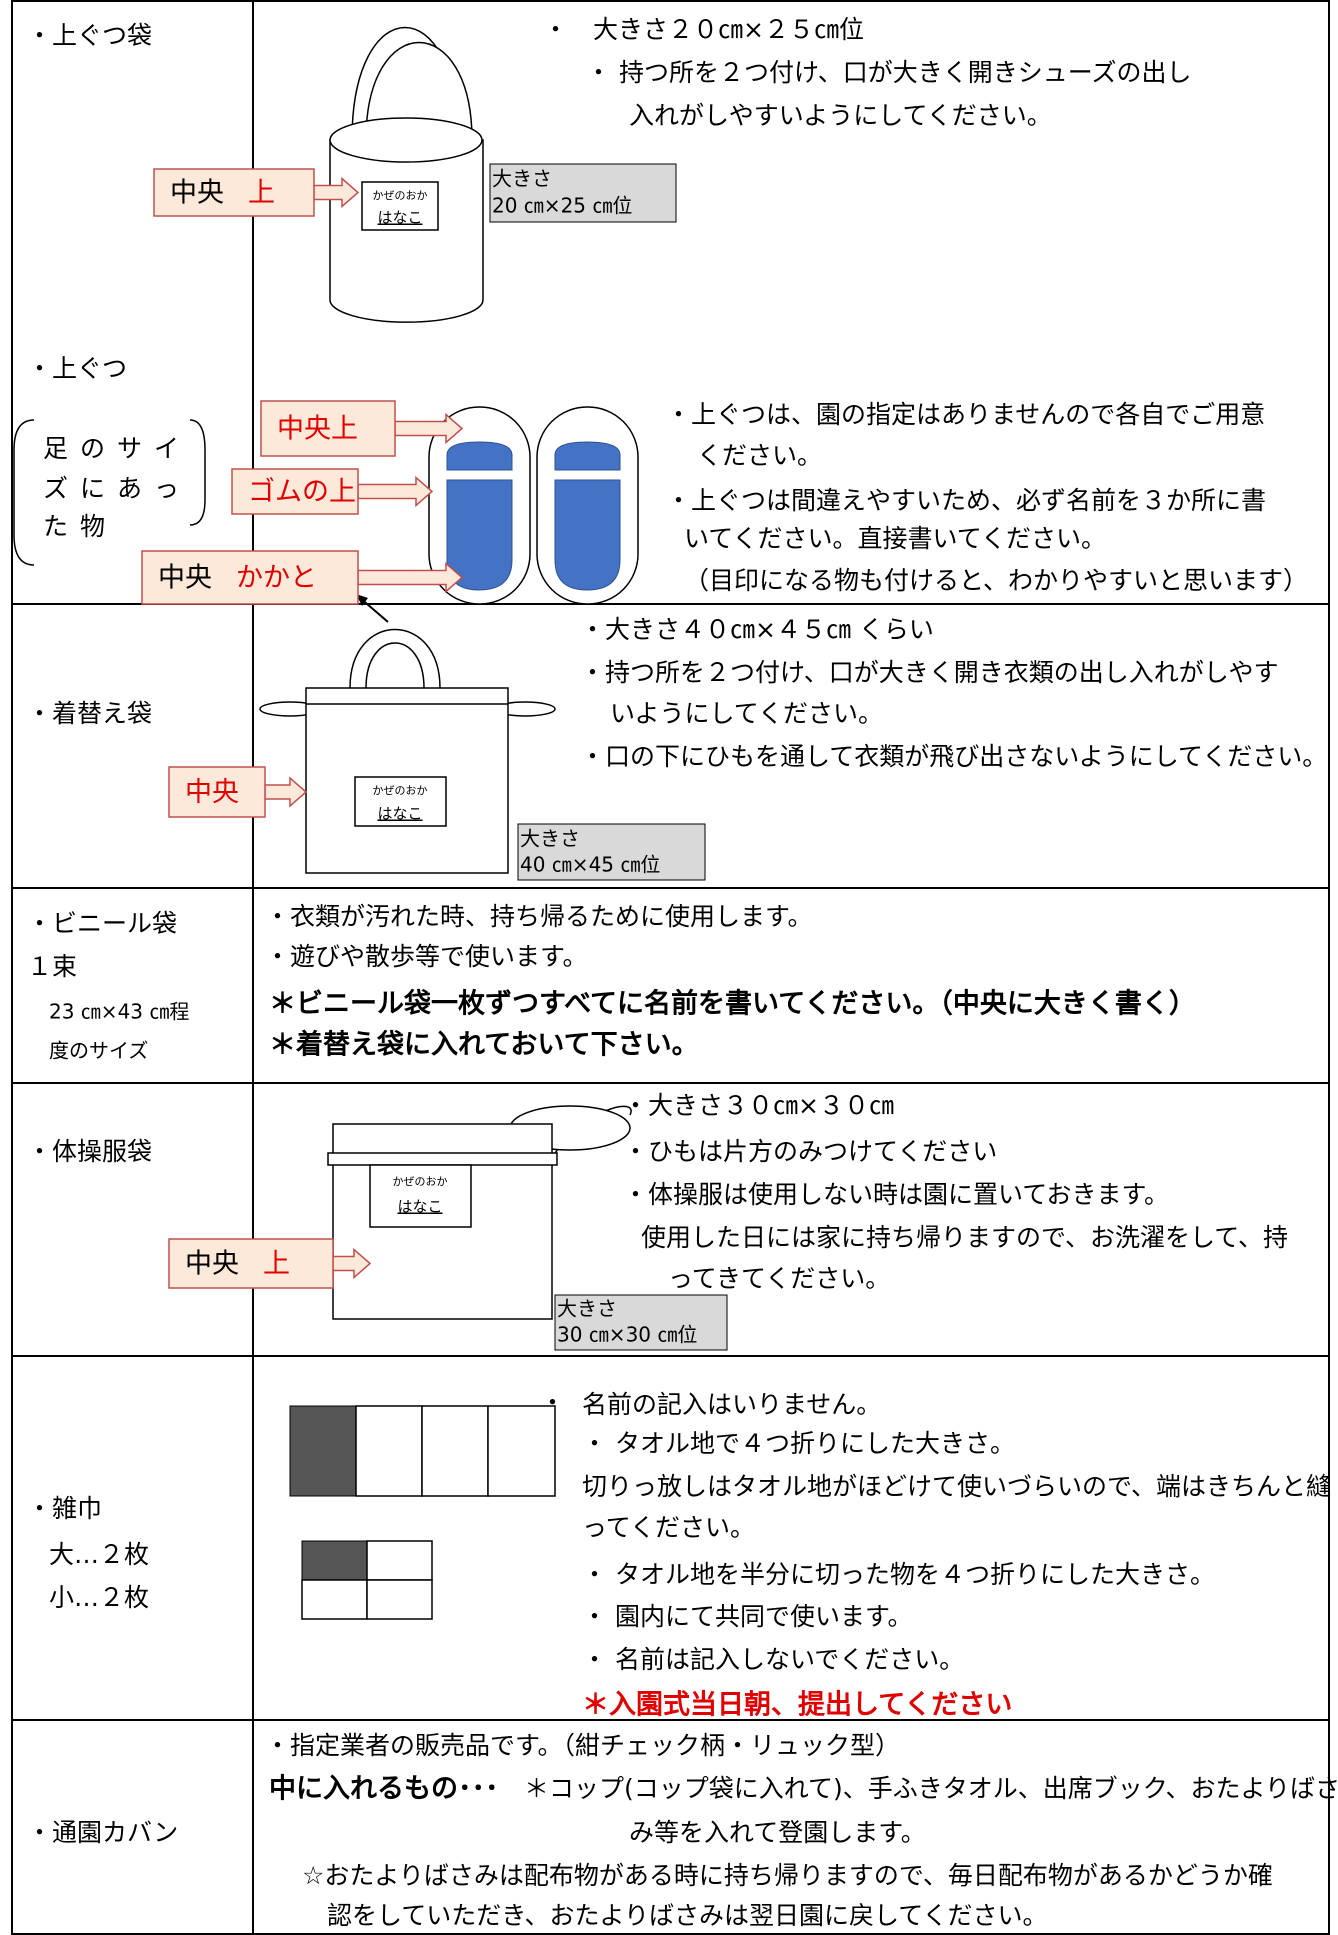 This screenshot has width=1338, height=1935. Describe the element at coordinates (119, 1012) in the screenshot. I see `row-label: 23 ㎝×43 ㎝程` at that location.